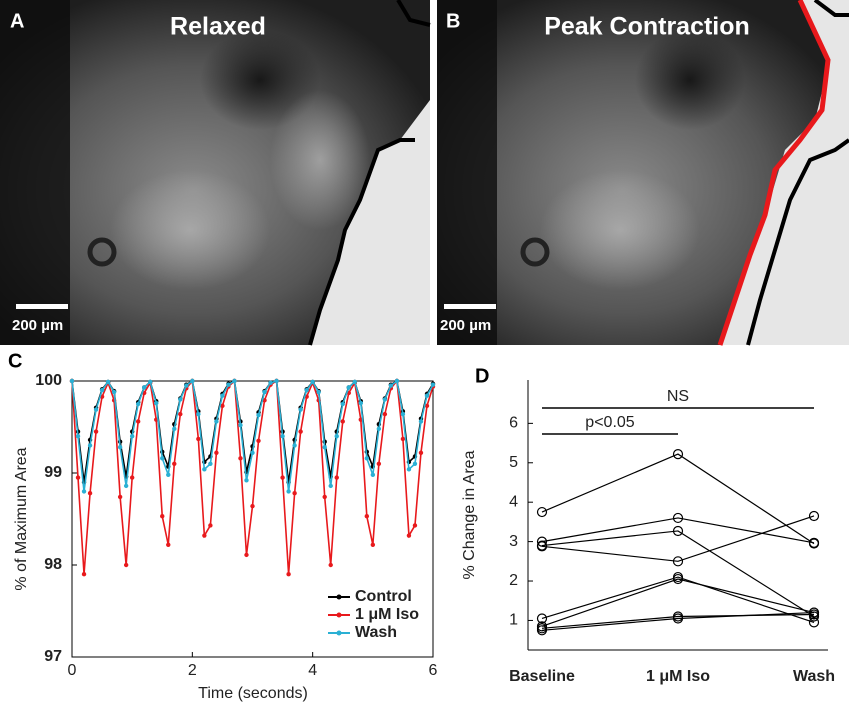 The image size is (849, 707). I want to click on panel-label: A, so click(17, 21).